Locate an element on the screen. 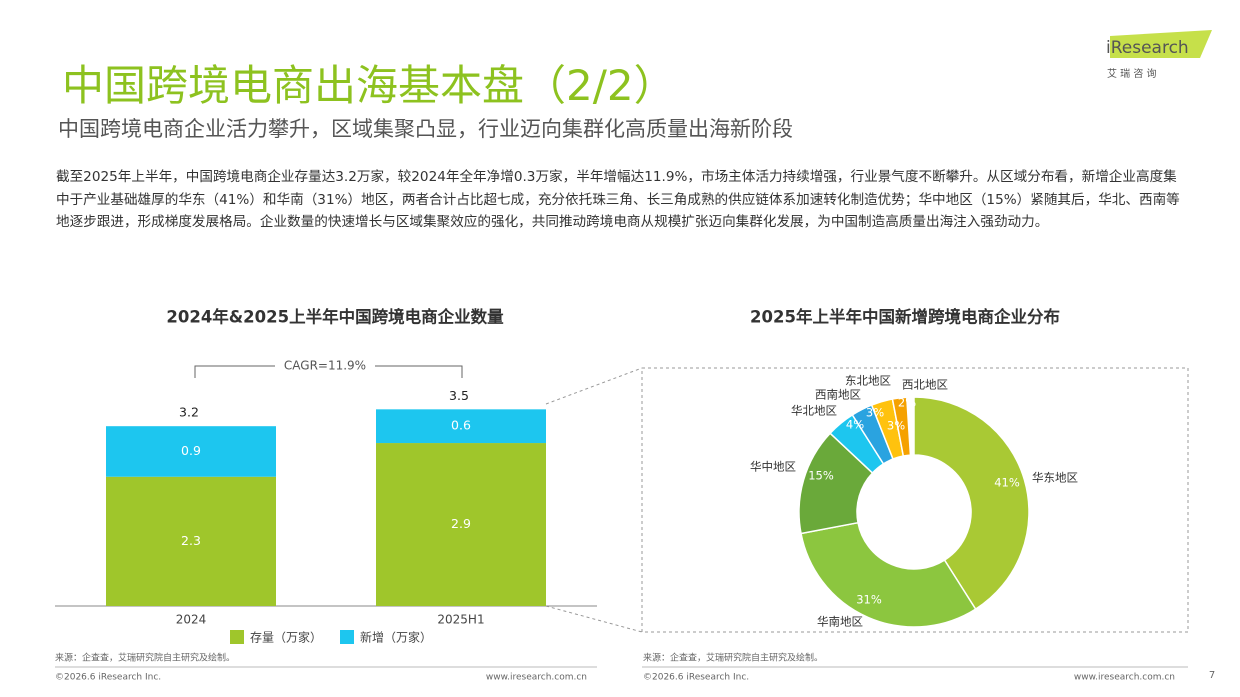 Image resolution: width=1240 pixels, height=697 pixels. slice-label: 41% is located at coordinates (1007, 483).